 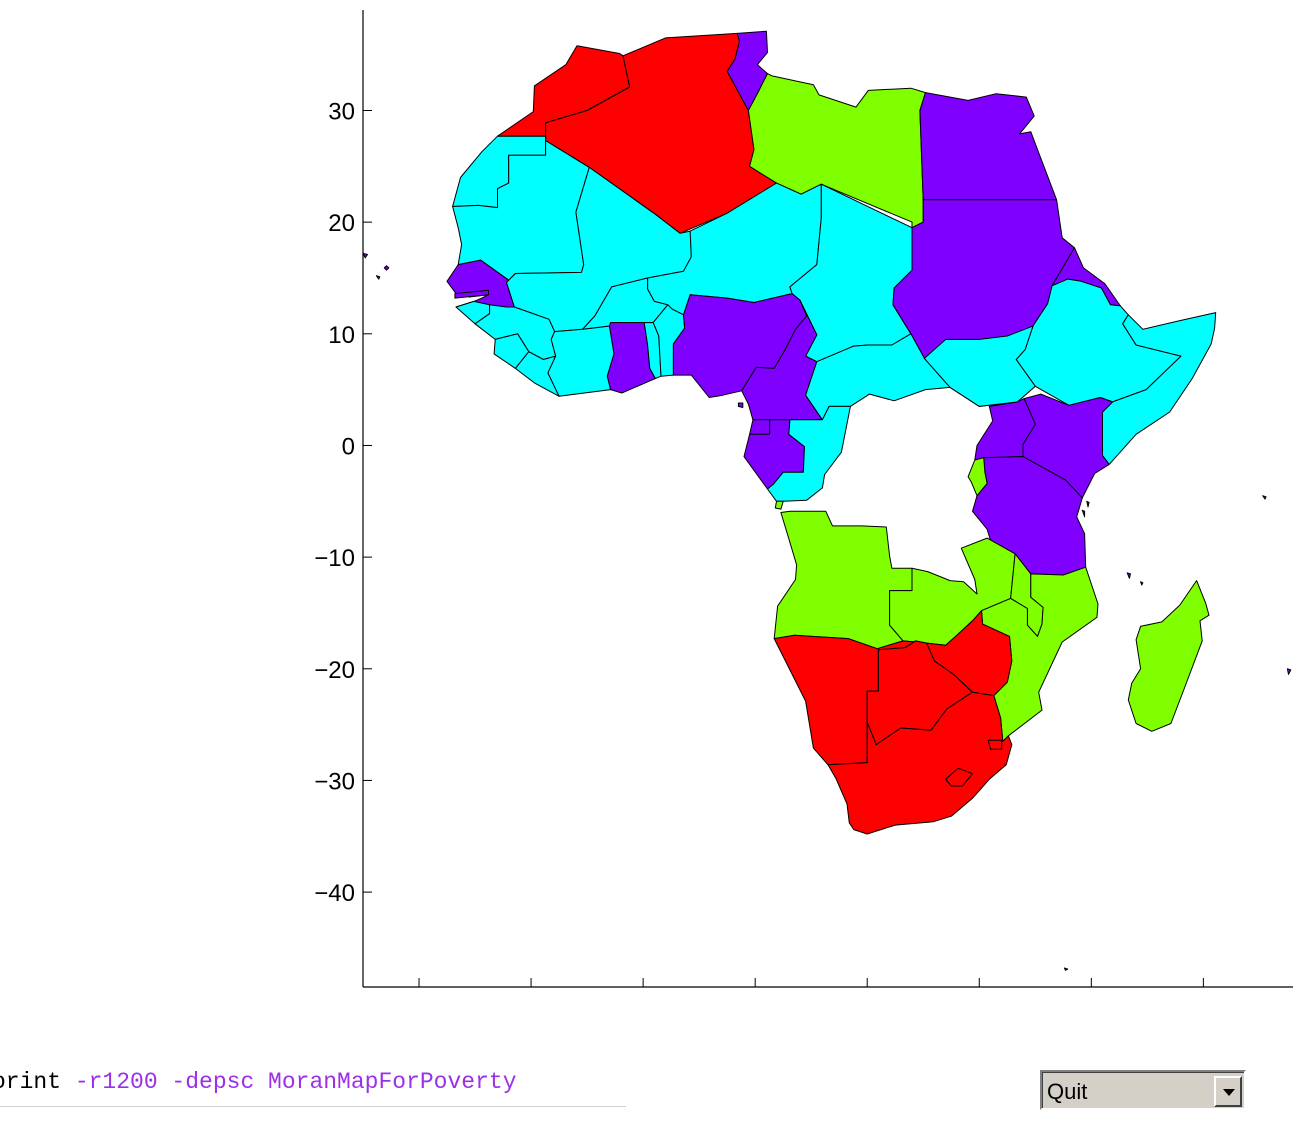 I want to click on quit-dropdown-field: Quit, so click(x=1143, y=1090).